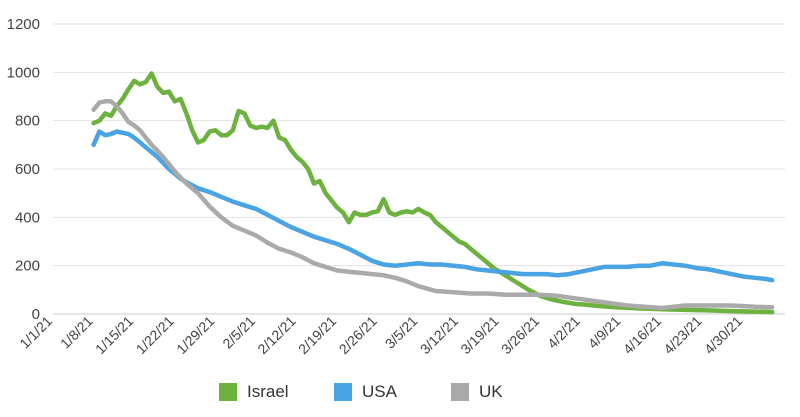 The width and height of the screenshot is (800, 417). What do you see at coordinates (23, 72) in the screenshot?
I see `y-tick-label: 1000` at bounding box center [23, 72].